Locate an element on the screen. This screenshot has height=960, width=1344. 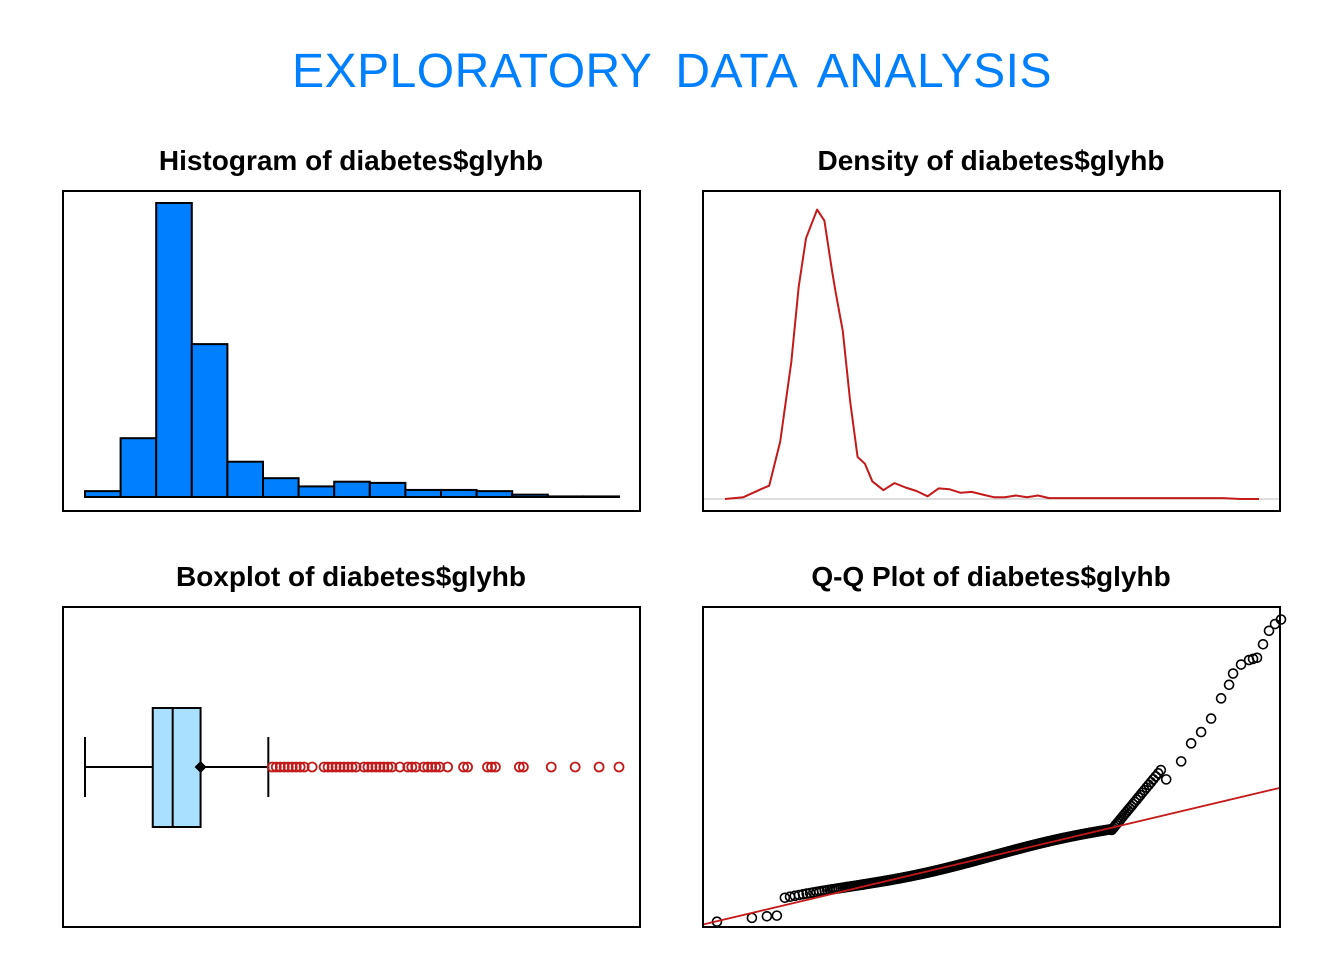
boxplot-title: Boxplot of diabetes$glyhb is located at coordinates (351, 576).